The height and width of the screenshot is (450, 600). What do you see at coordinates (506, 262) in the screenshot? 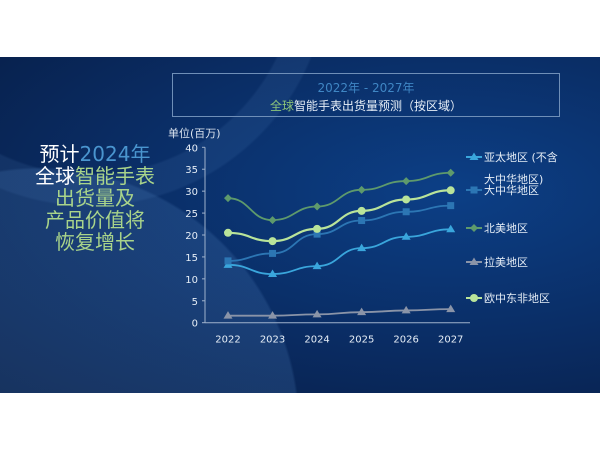
I see `legend-label: 拉美地区` at bounding box center [506, 262].